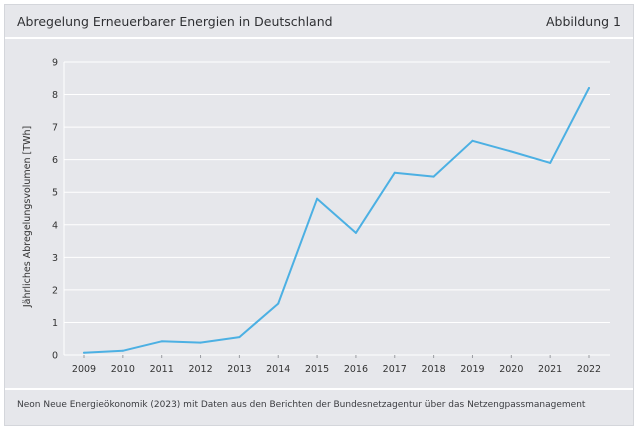 Image resolution: width=639 pixels, height=432 pixels. Describe the element at coordinates (55, 63) in the screenshot. I see `y-tick-label: 9` at that location.